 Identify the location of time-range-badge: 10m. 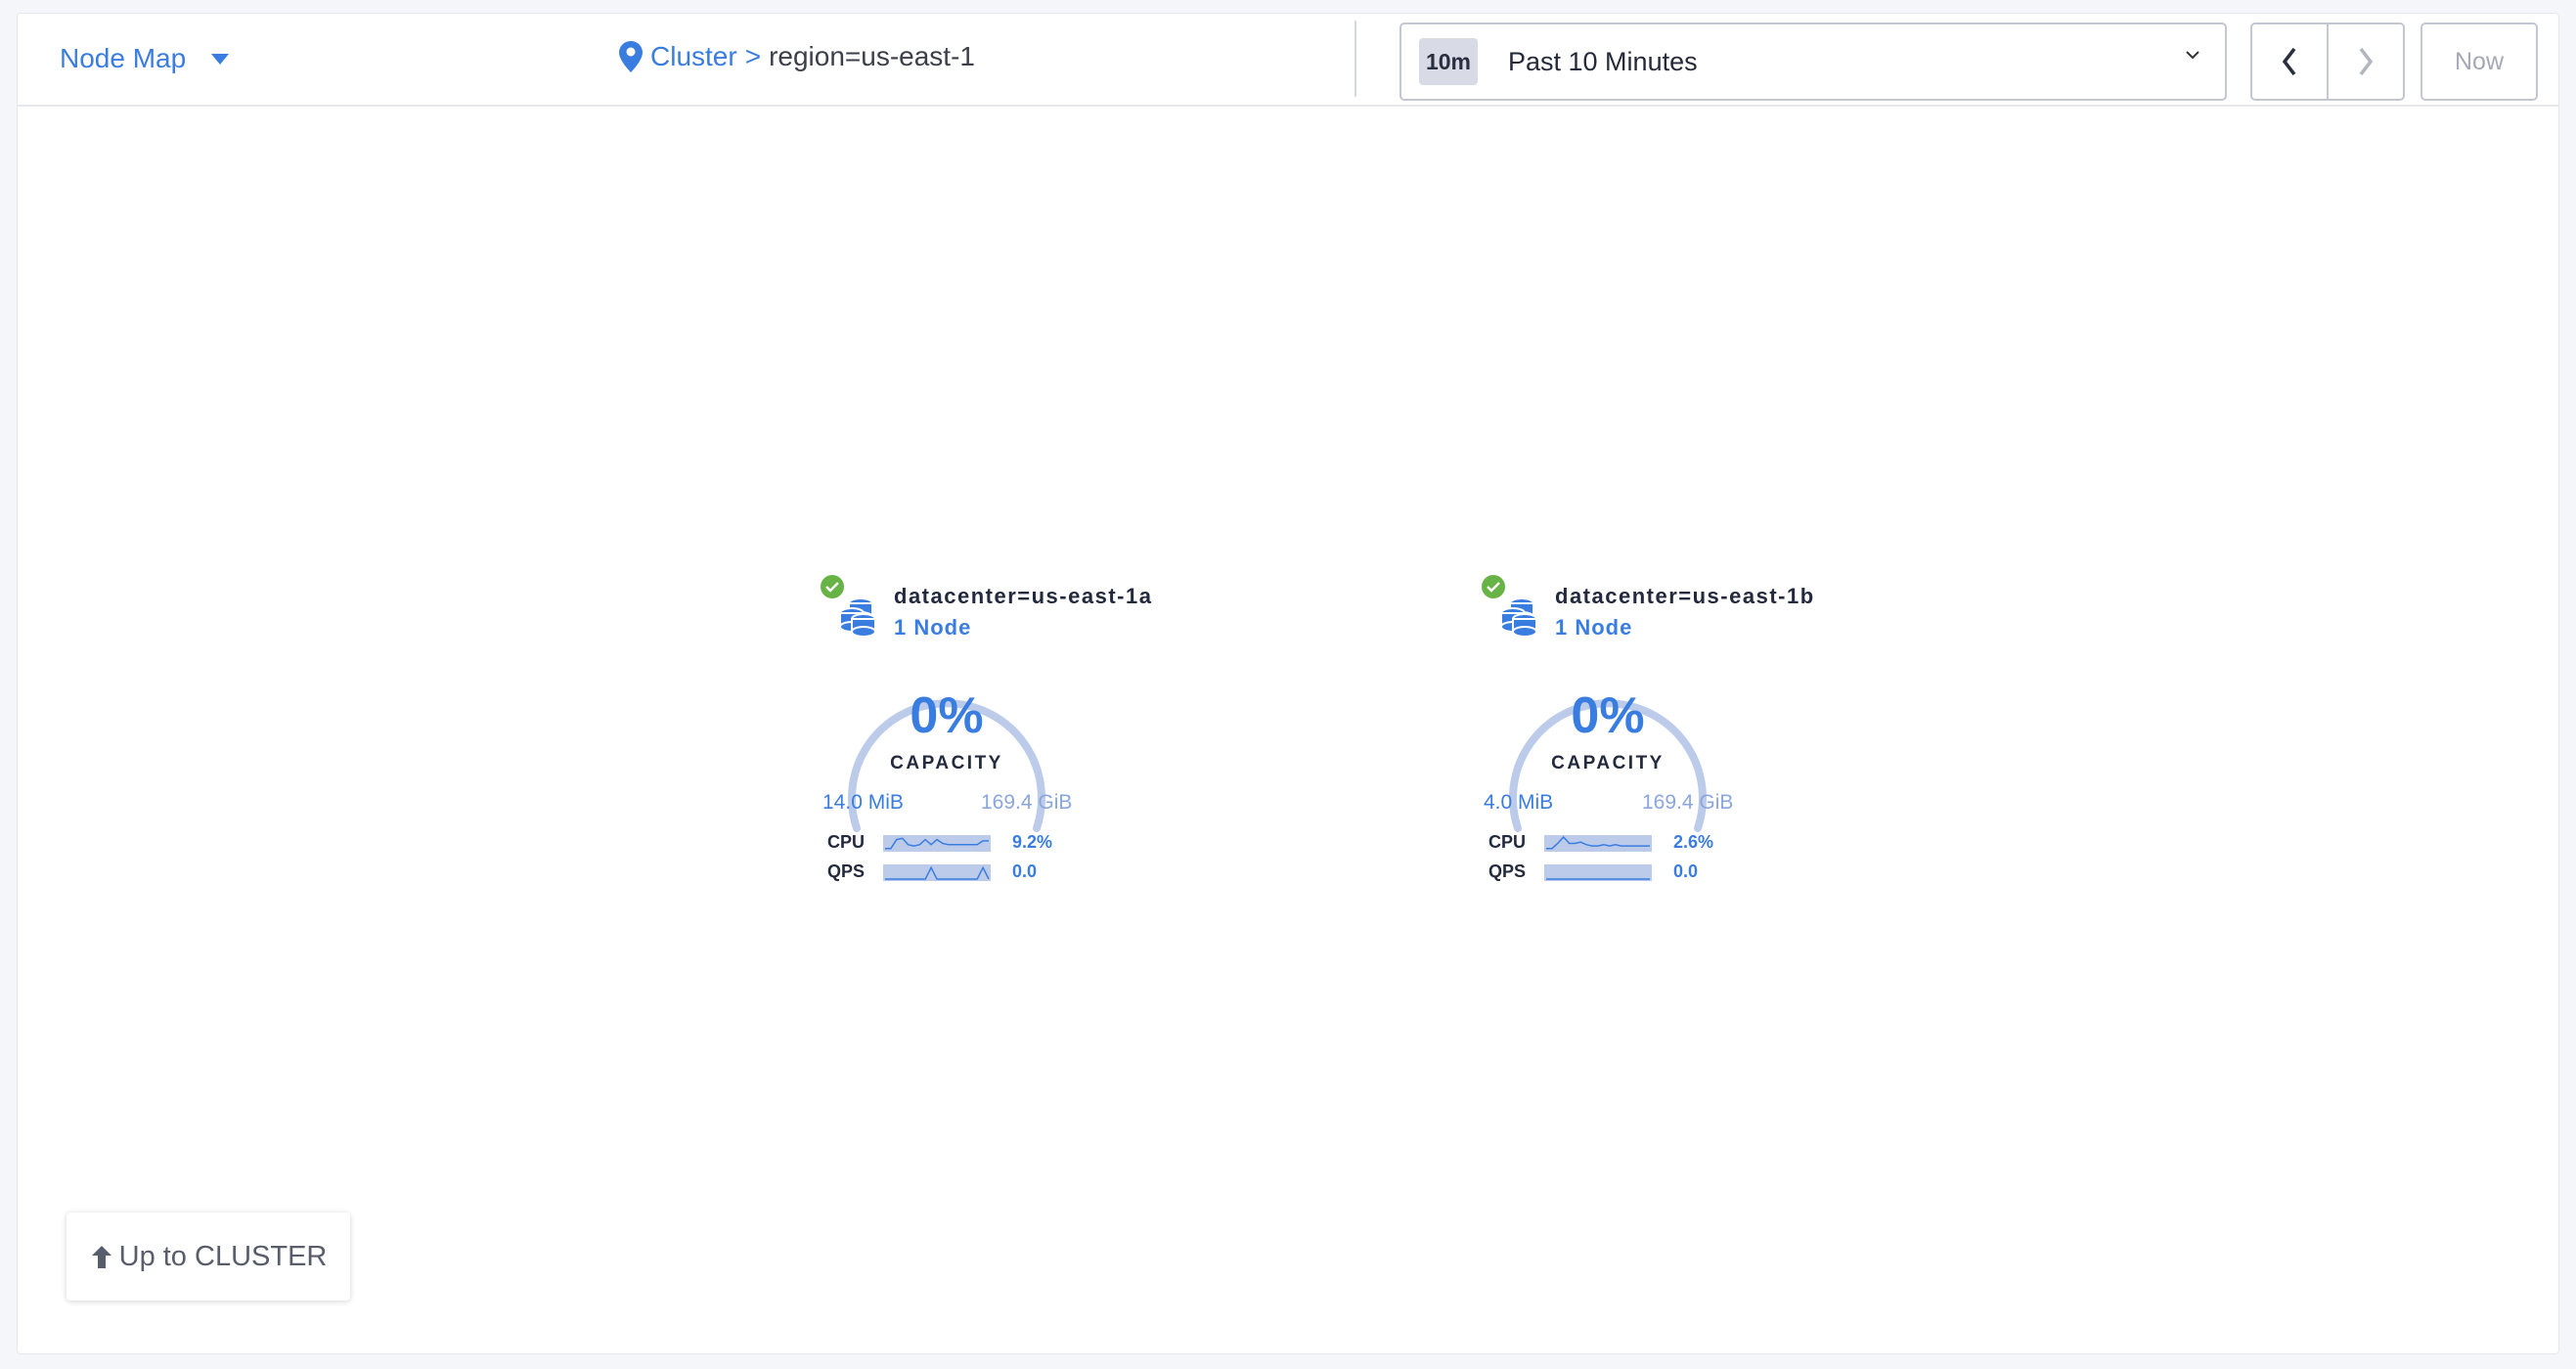
(1448, 62).